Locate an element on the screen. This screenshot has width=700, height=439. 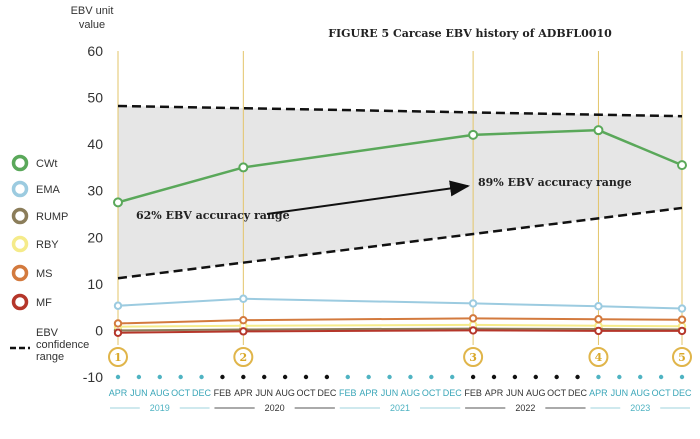
legend-marker-ms is located at coordinates (20, 273).